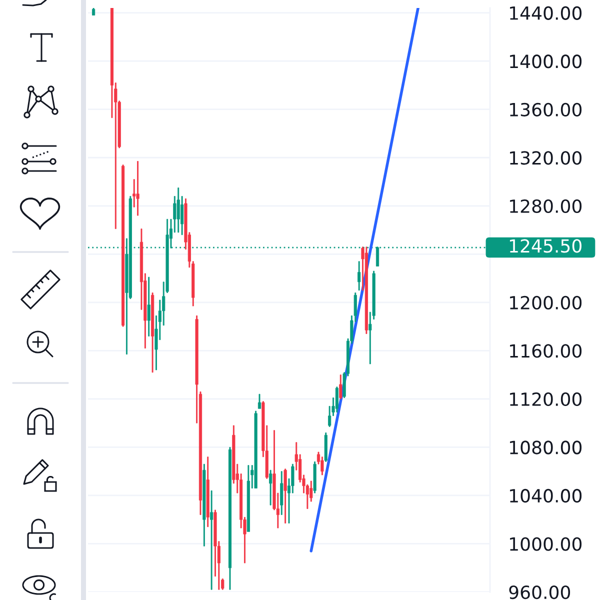  What do you see at coordinates (546, 246) in the screenshot?
I see `ref-line-label: 1245.50` at bounding box center [546, 246].